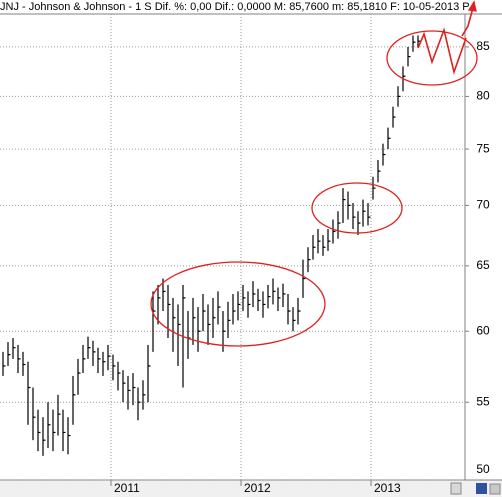 The width and height of the screenshot is (502, 497). What do you see at coordinates (127, 488) in the screenshot?
I see `x-tick-label: 2011` at bounding box center [127, 488].